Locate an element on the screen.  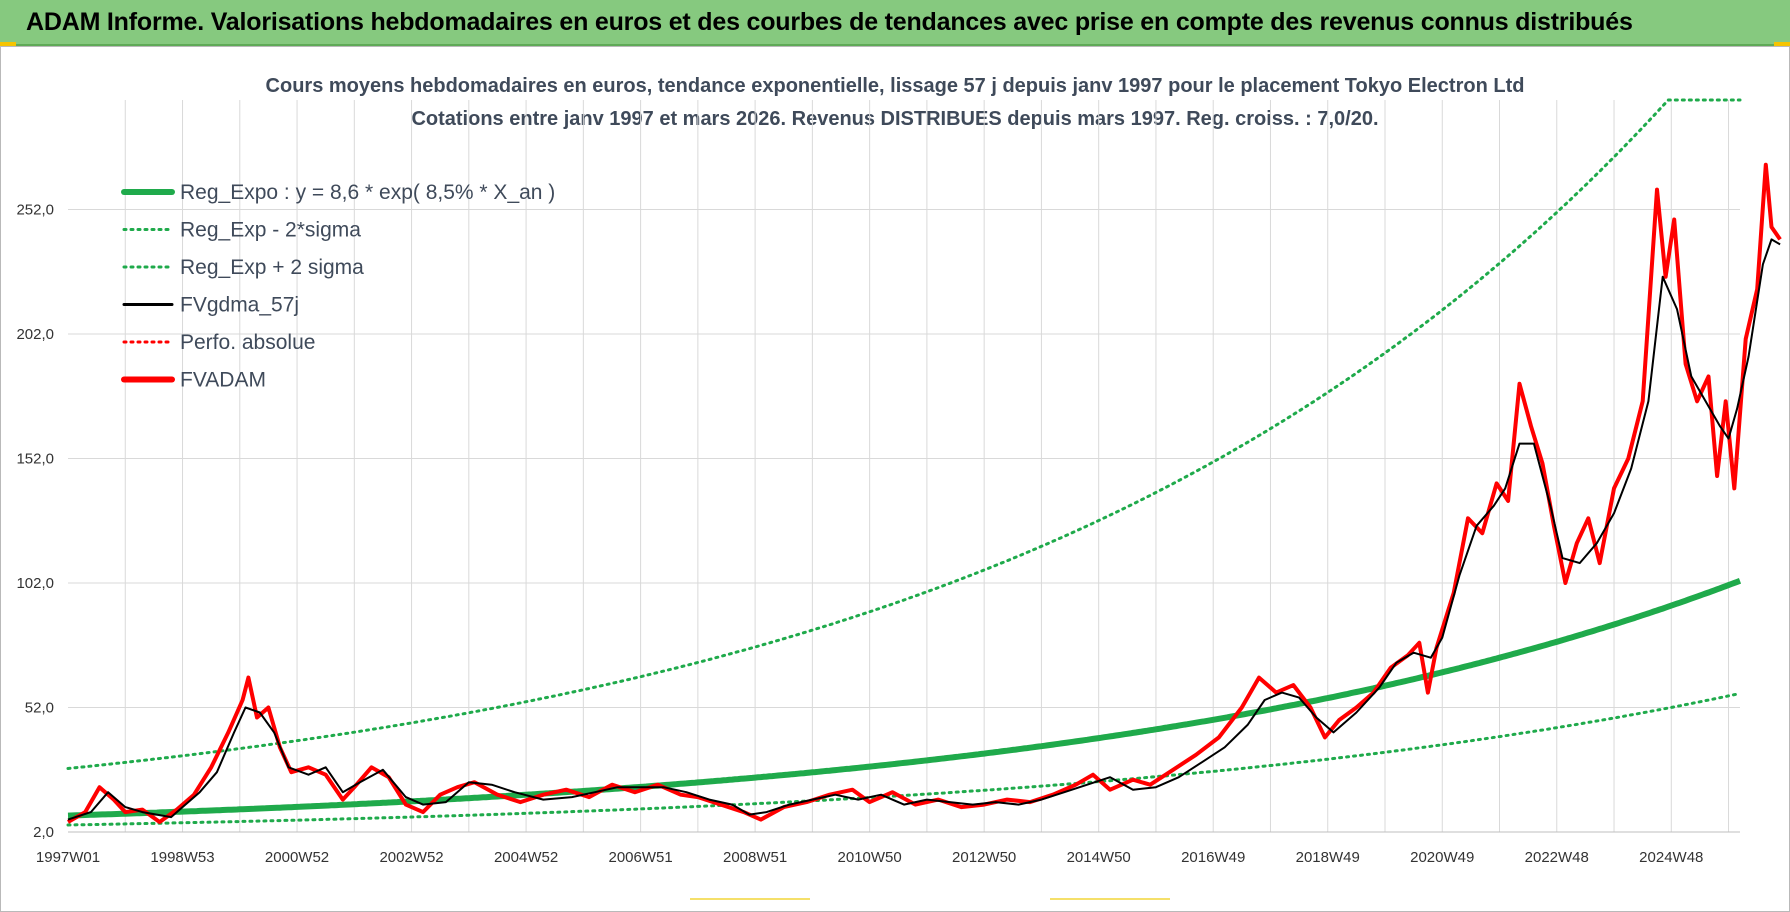
legend-label: Reg_Exp - 2*sigma is located at coordinates (270, 230).